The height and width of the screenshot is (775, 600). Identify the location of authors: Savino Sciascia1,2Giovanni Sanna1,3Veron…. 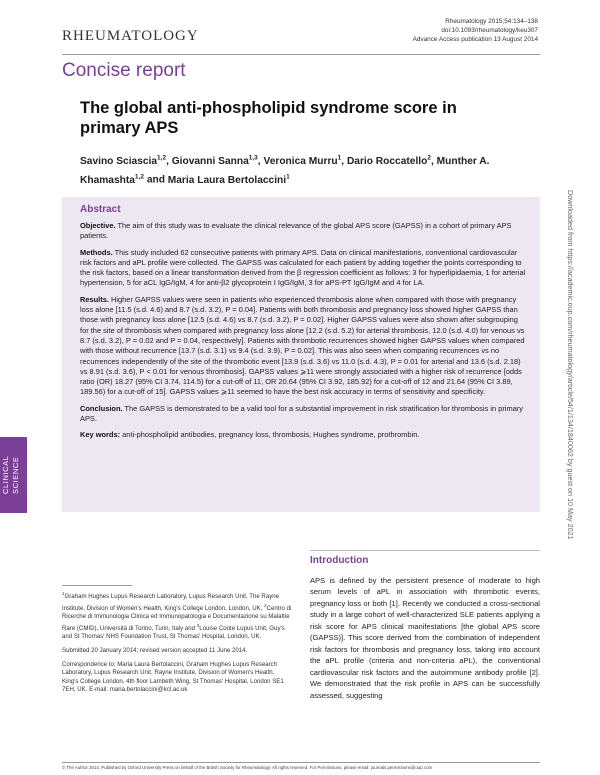
(300, 169).